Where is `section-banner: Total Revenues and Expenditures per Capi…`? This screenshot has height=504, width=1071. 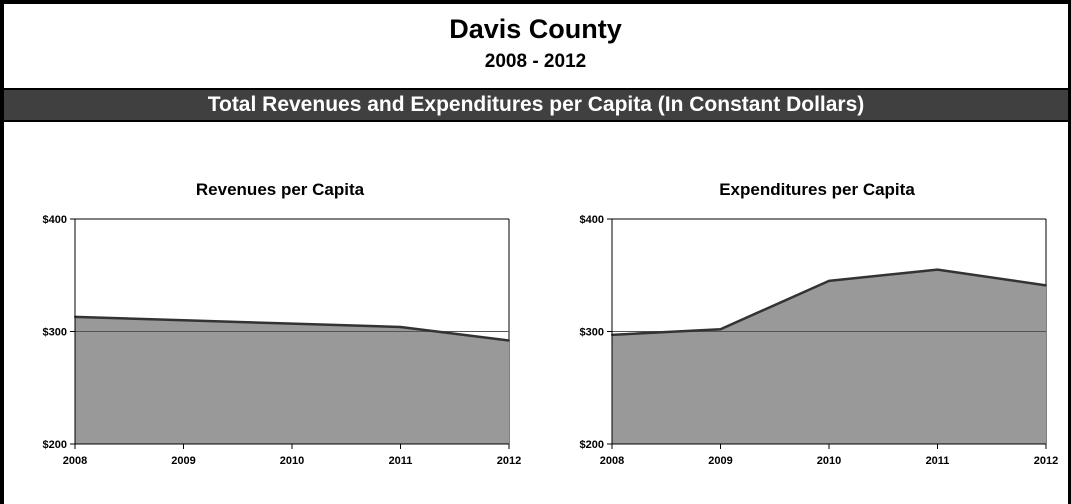 section-banner: Total Revenues and Expenditures per Capi… is located at coordinates (536, 105).